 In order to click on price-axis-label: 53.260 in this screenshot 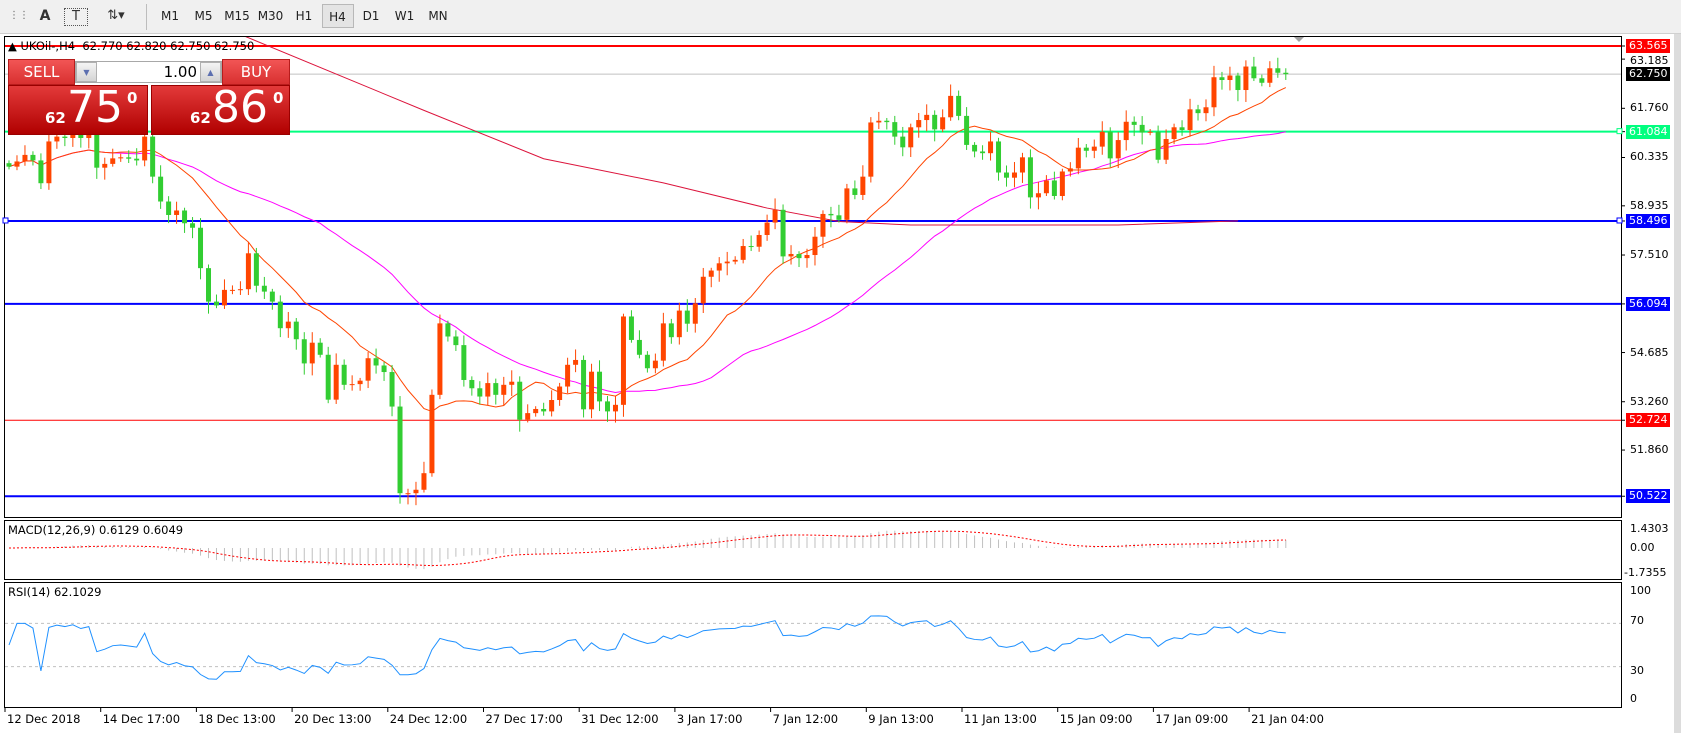, I will do `click(1649, 401)`.